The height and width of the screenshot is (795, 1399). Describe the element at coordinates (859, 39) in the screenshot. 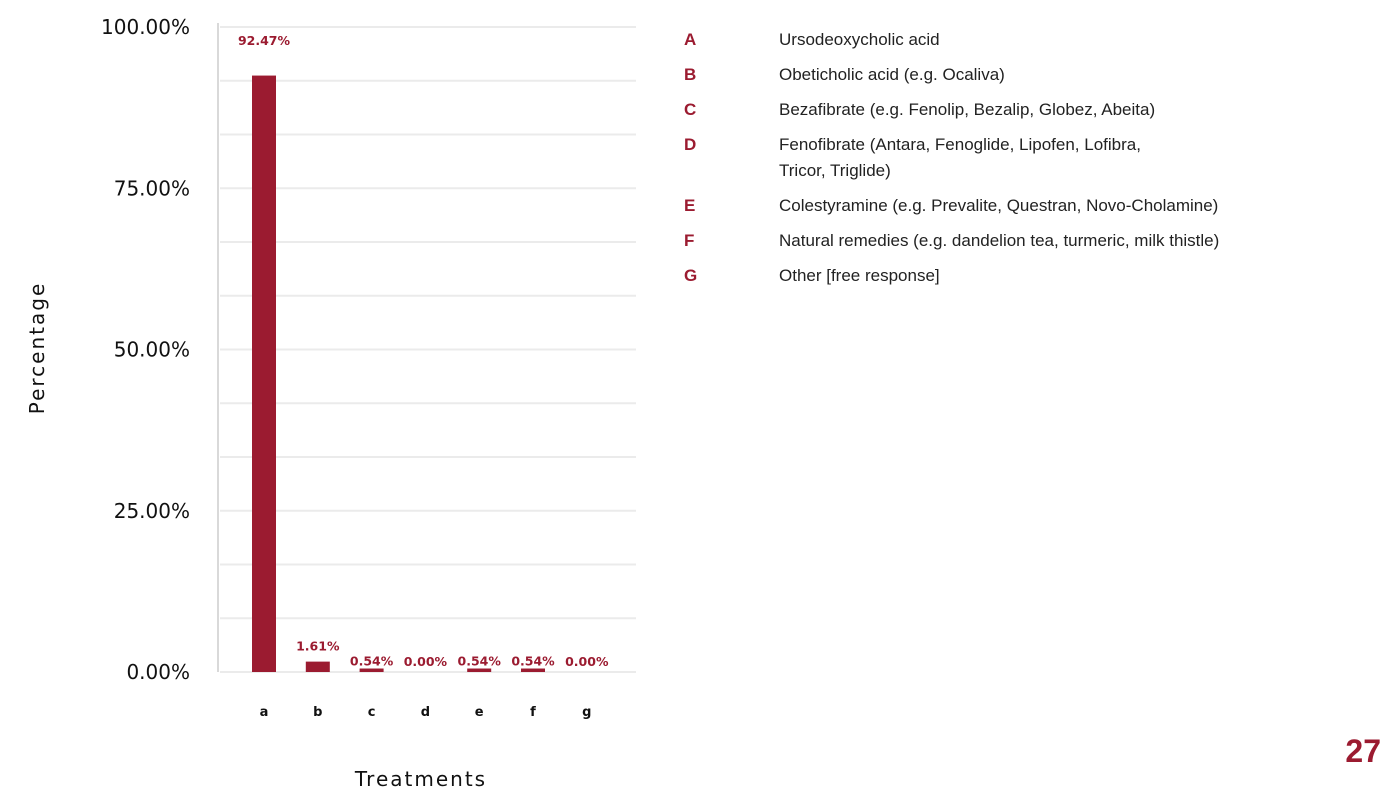

I see `legend-text: Ursodeoxycholic acid` at that location.